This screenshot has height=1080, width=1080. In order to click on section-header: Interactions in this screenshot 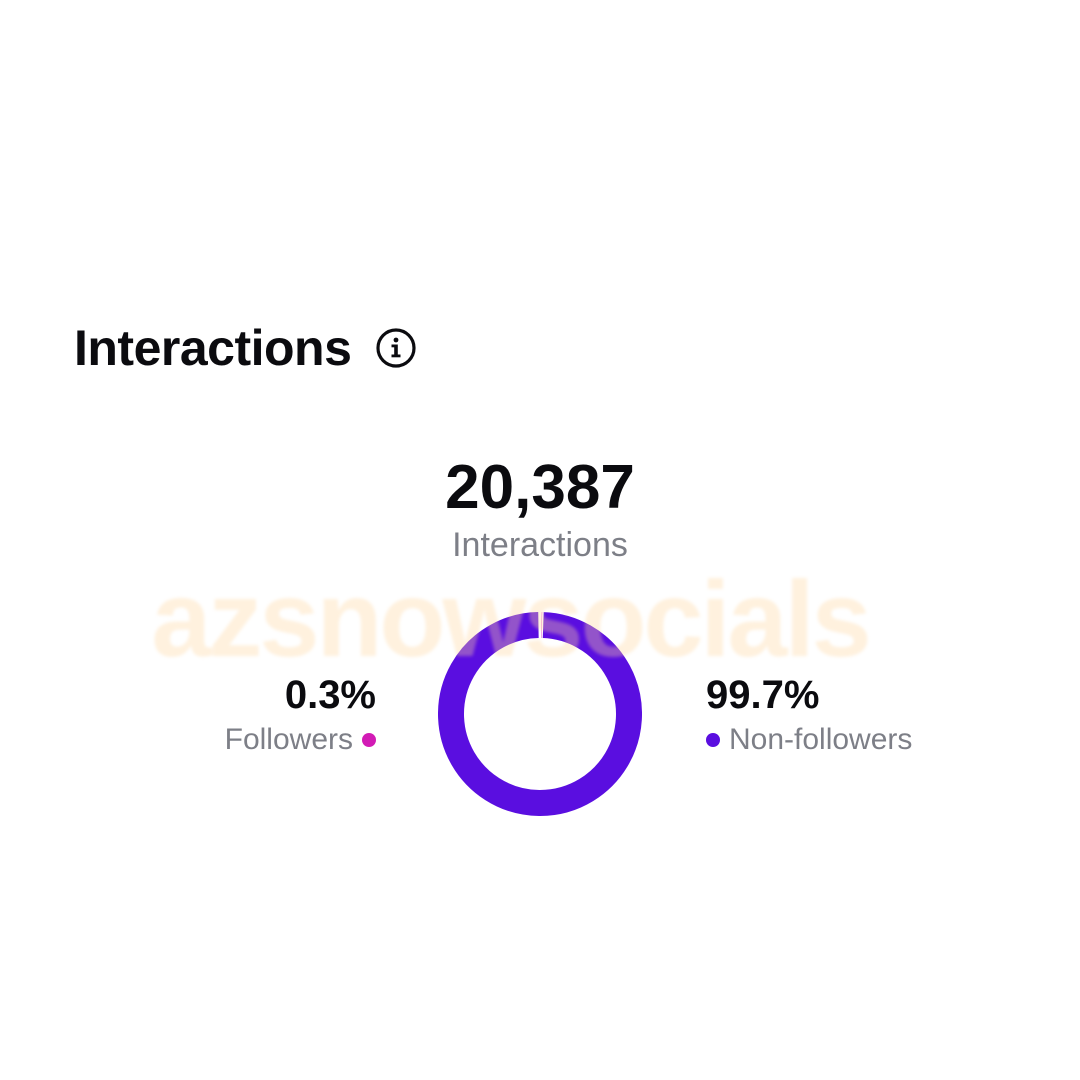, I will do `click(245, 348)`.